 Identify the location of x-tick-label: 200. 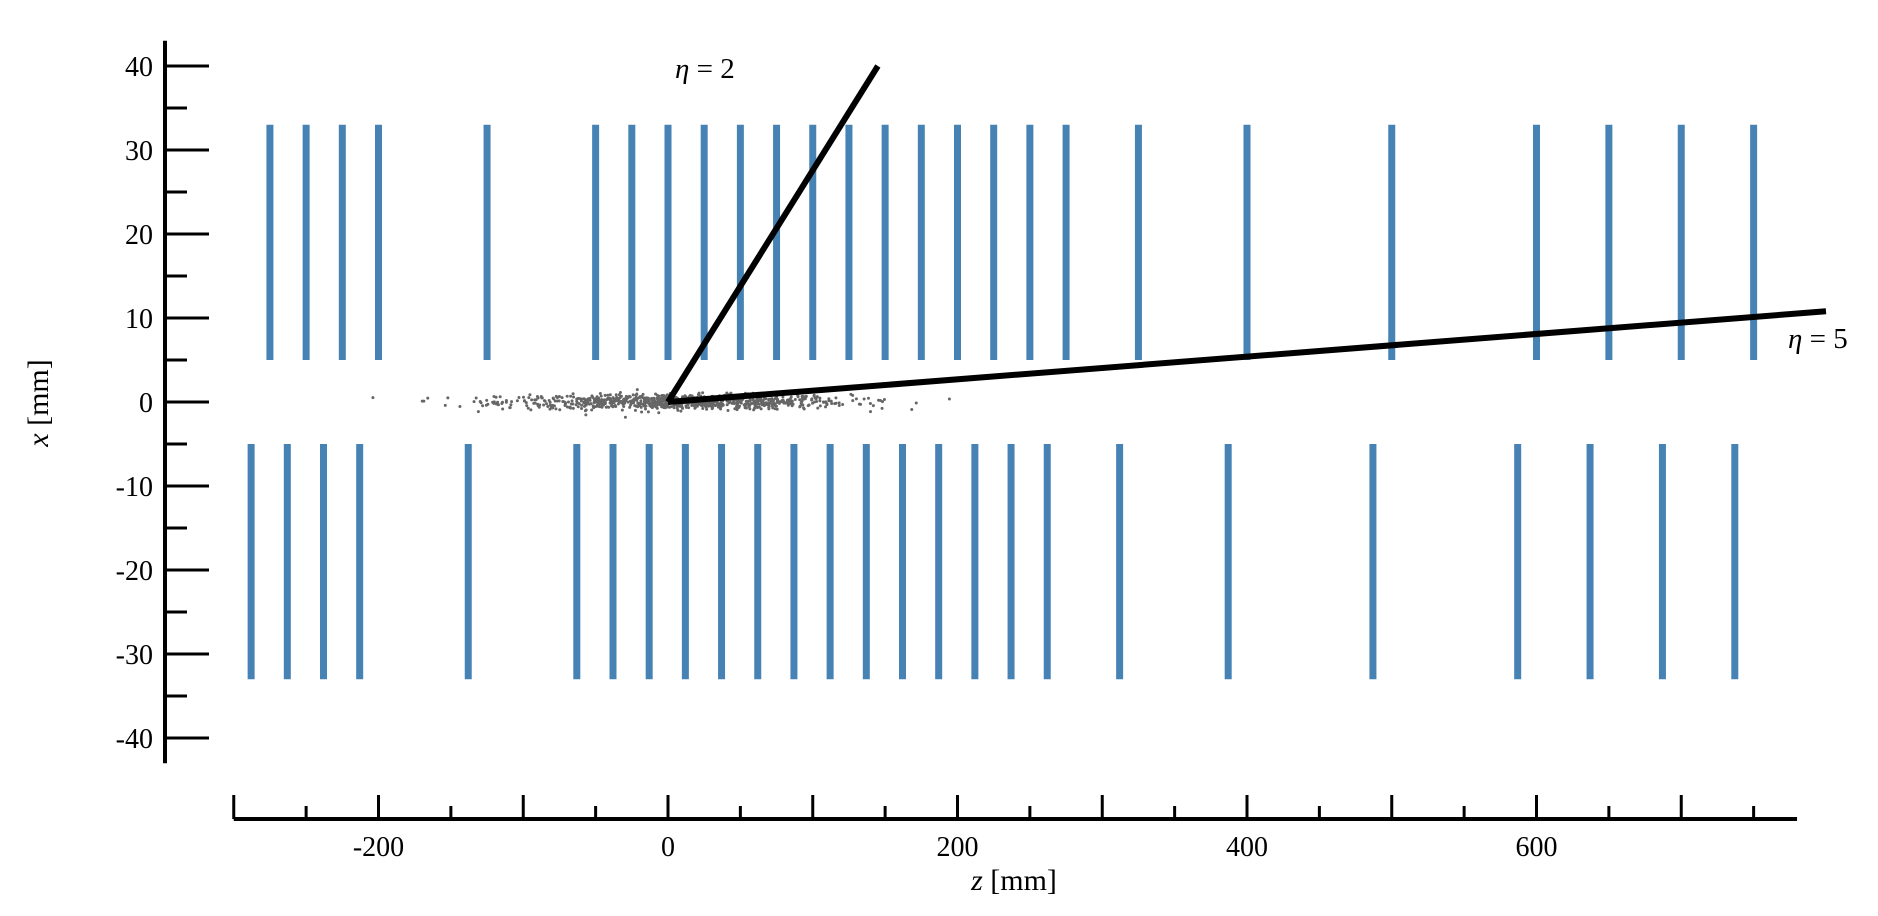
(958, 847).